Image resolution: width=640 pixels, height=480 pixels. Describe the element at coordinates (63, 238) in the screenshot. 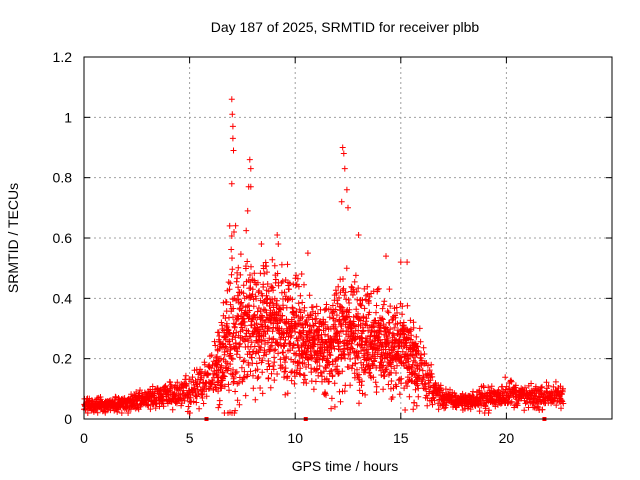

I see `y-tick-label: 0.6` at that location.